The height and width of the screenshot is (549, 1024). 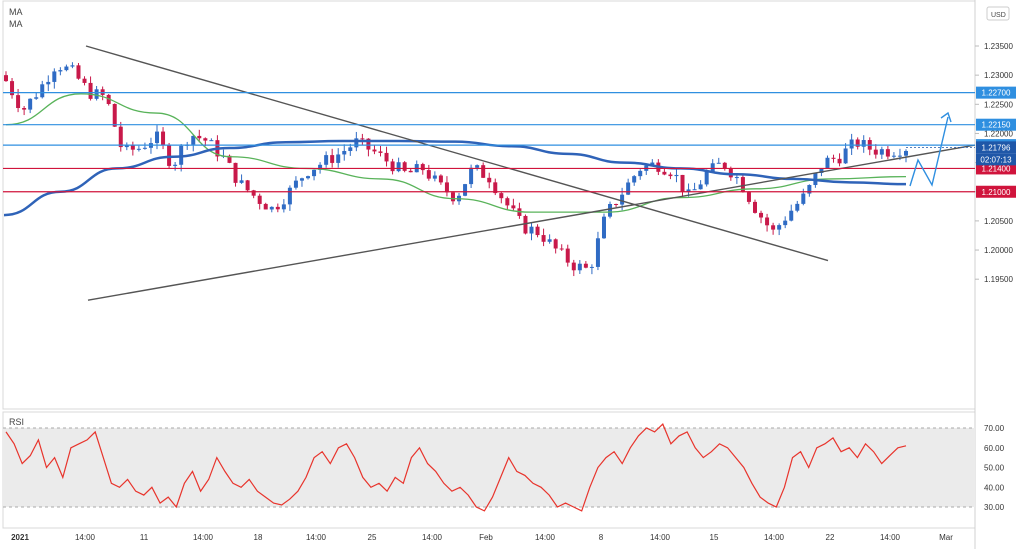 I want to click on x-tick-label: 11, so click(x=144, y=537).